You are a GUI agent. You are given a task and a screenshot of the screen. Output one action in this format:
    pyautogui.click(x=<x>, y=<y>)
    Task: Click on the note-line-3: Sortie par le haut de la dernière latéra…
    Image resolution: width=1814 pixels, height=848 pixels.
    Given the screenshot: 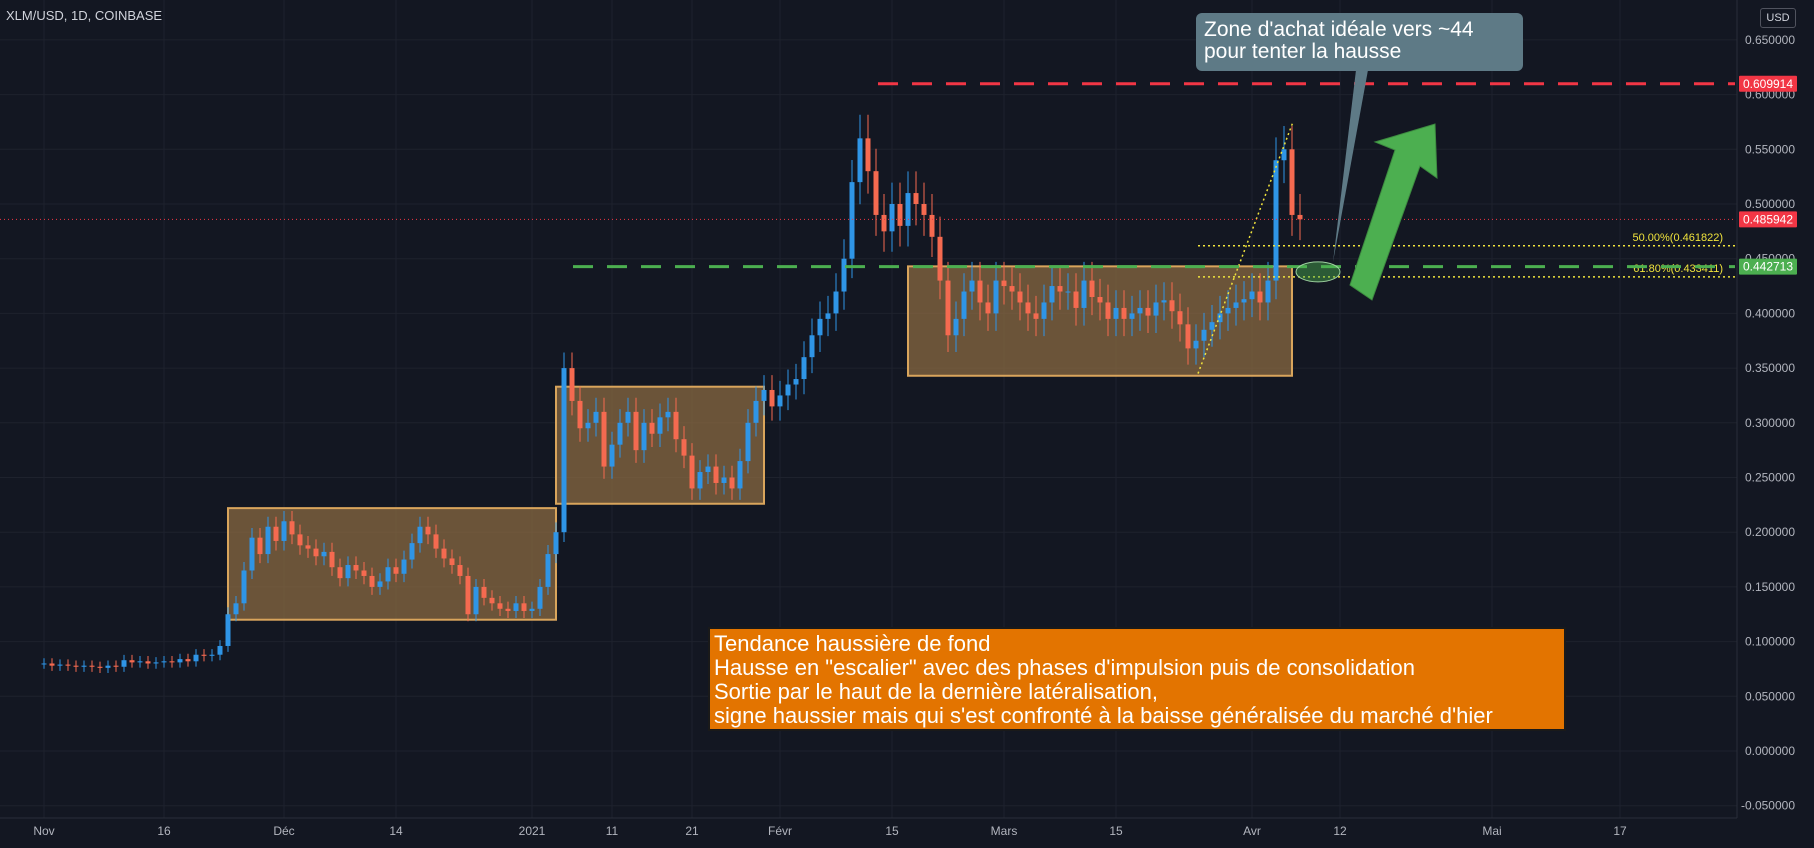 What is the action you would take?
    pyautogui.click(x=936, y=691)
    